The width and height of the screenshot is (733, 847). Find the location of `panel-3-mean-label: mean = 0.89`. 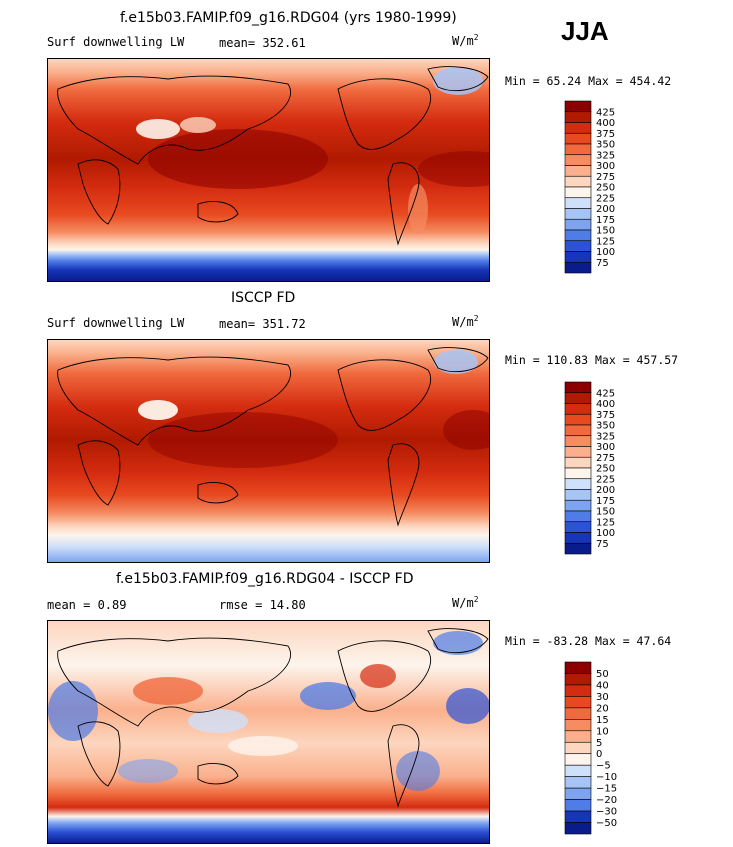

panel-3-mean-label: mean = 0.89 is located at coordinates (87, 605).